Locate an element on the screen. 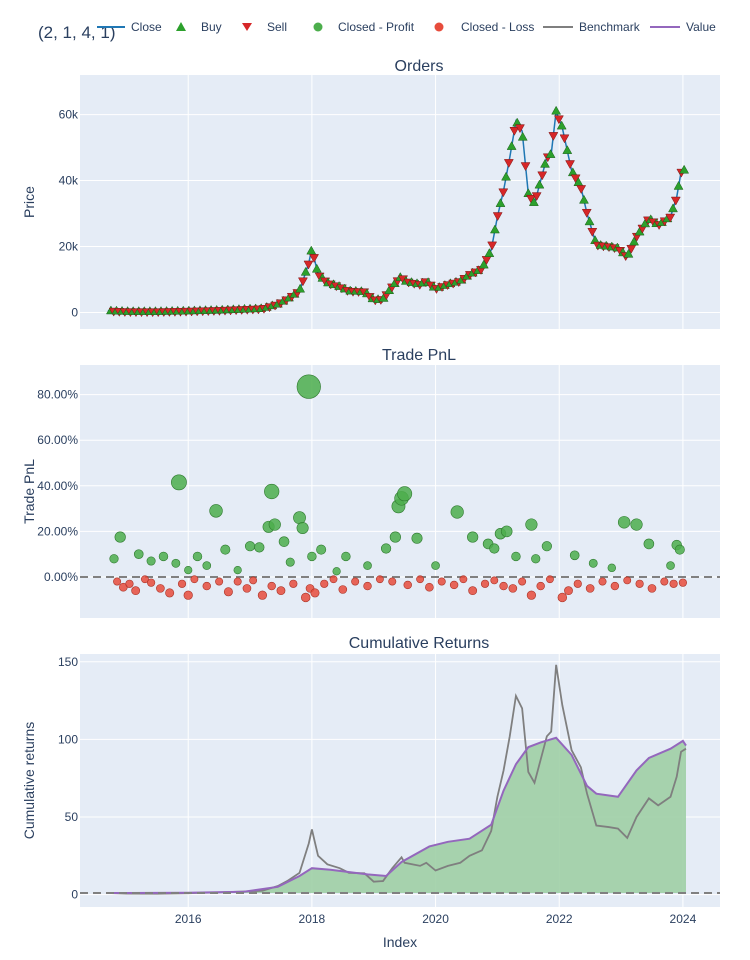 This screenshot has height=960, width=750. figure-title: (2, 1, 4, 1) is located at coordinates (76, 32).